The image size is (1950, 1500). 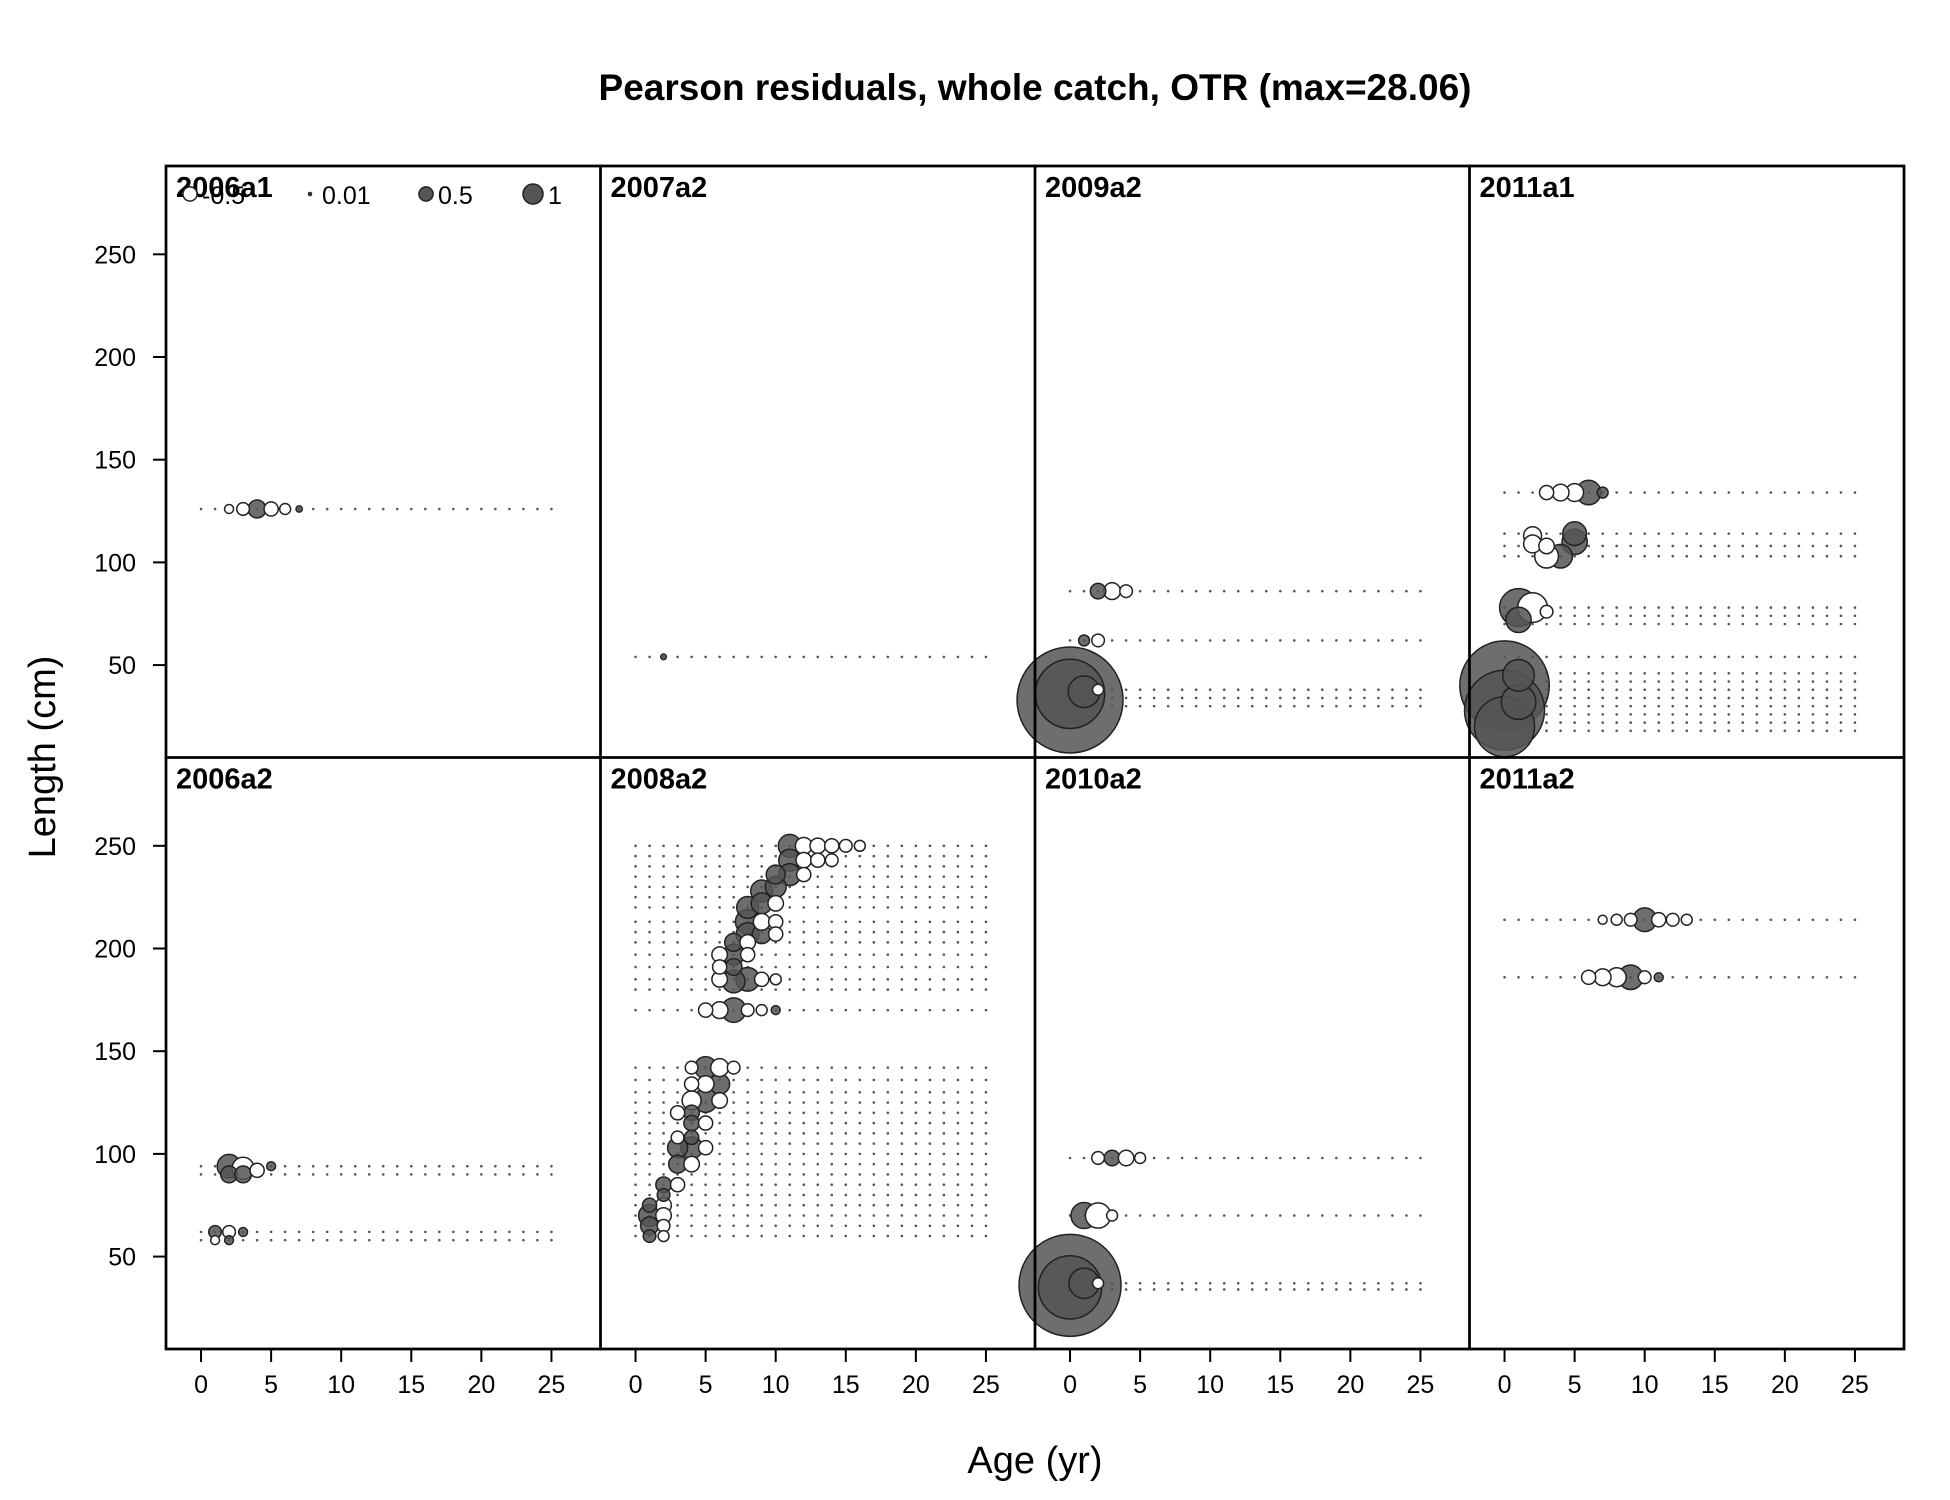 I want to click on y-tick-label: 150, so click(x=115, y=1052).